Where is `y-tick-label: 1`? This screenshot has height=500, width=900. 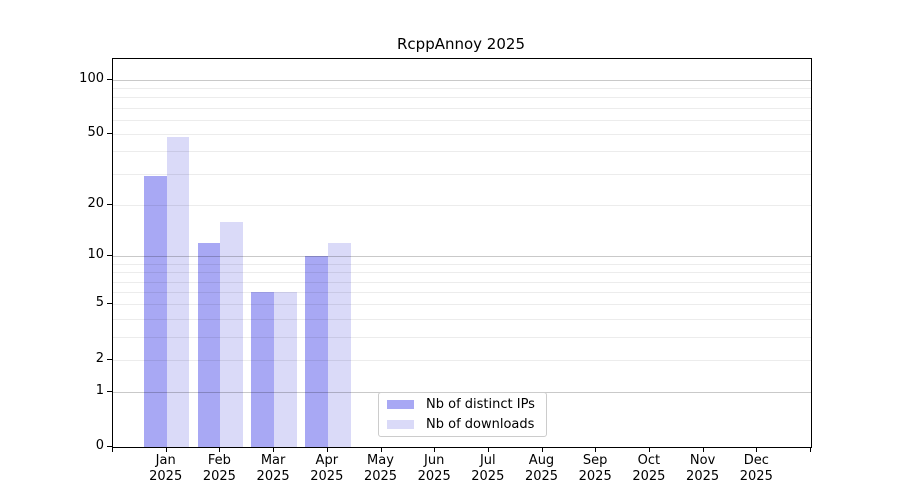
y-tick-label: 1 is located at coordinates (99, 390).